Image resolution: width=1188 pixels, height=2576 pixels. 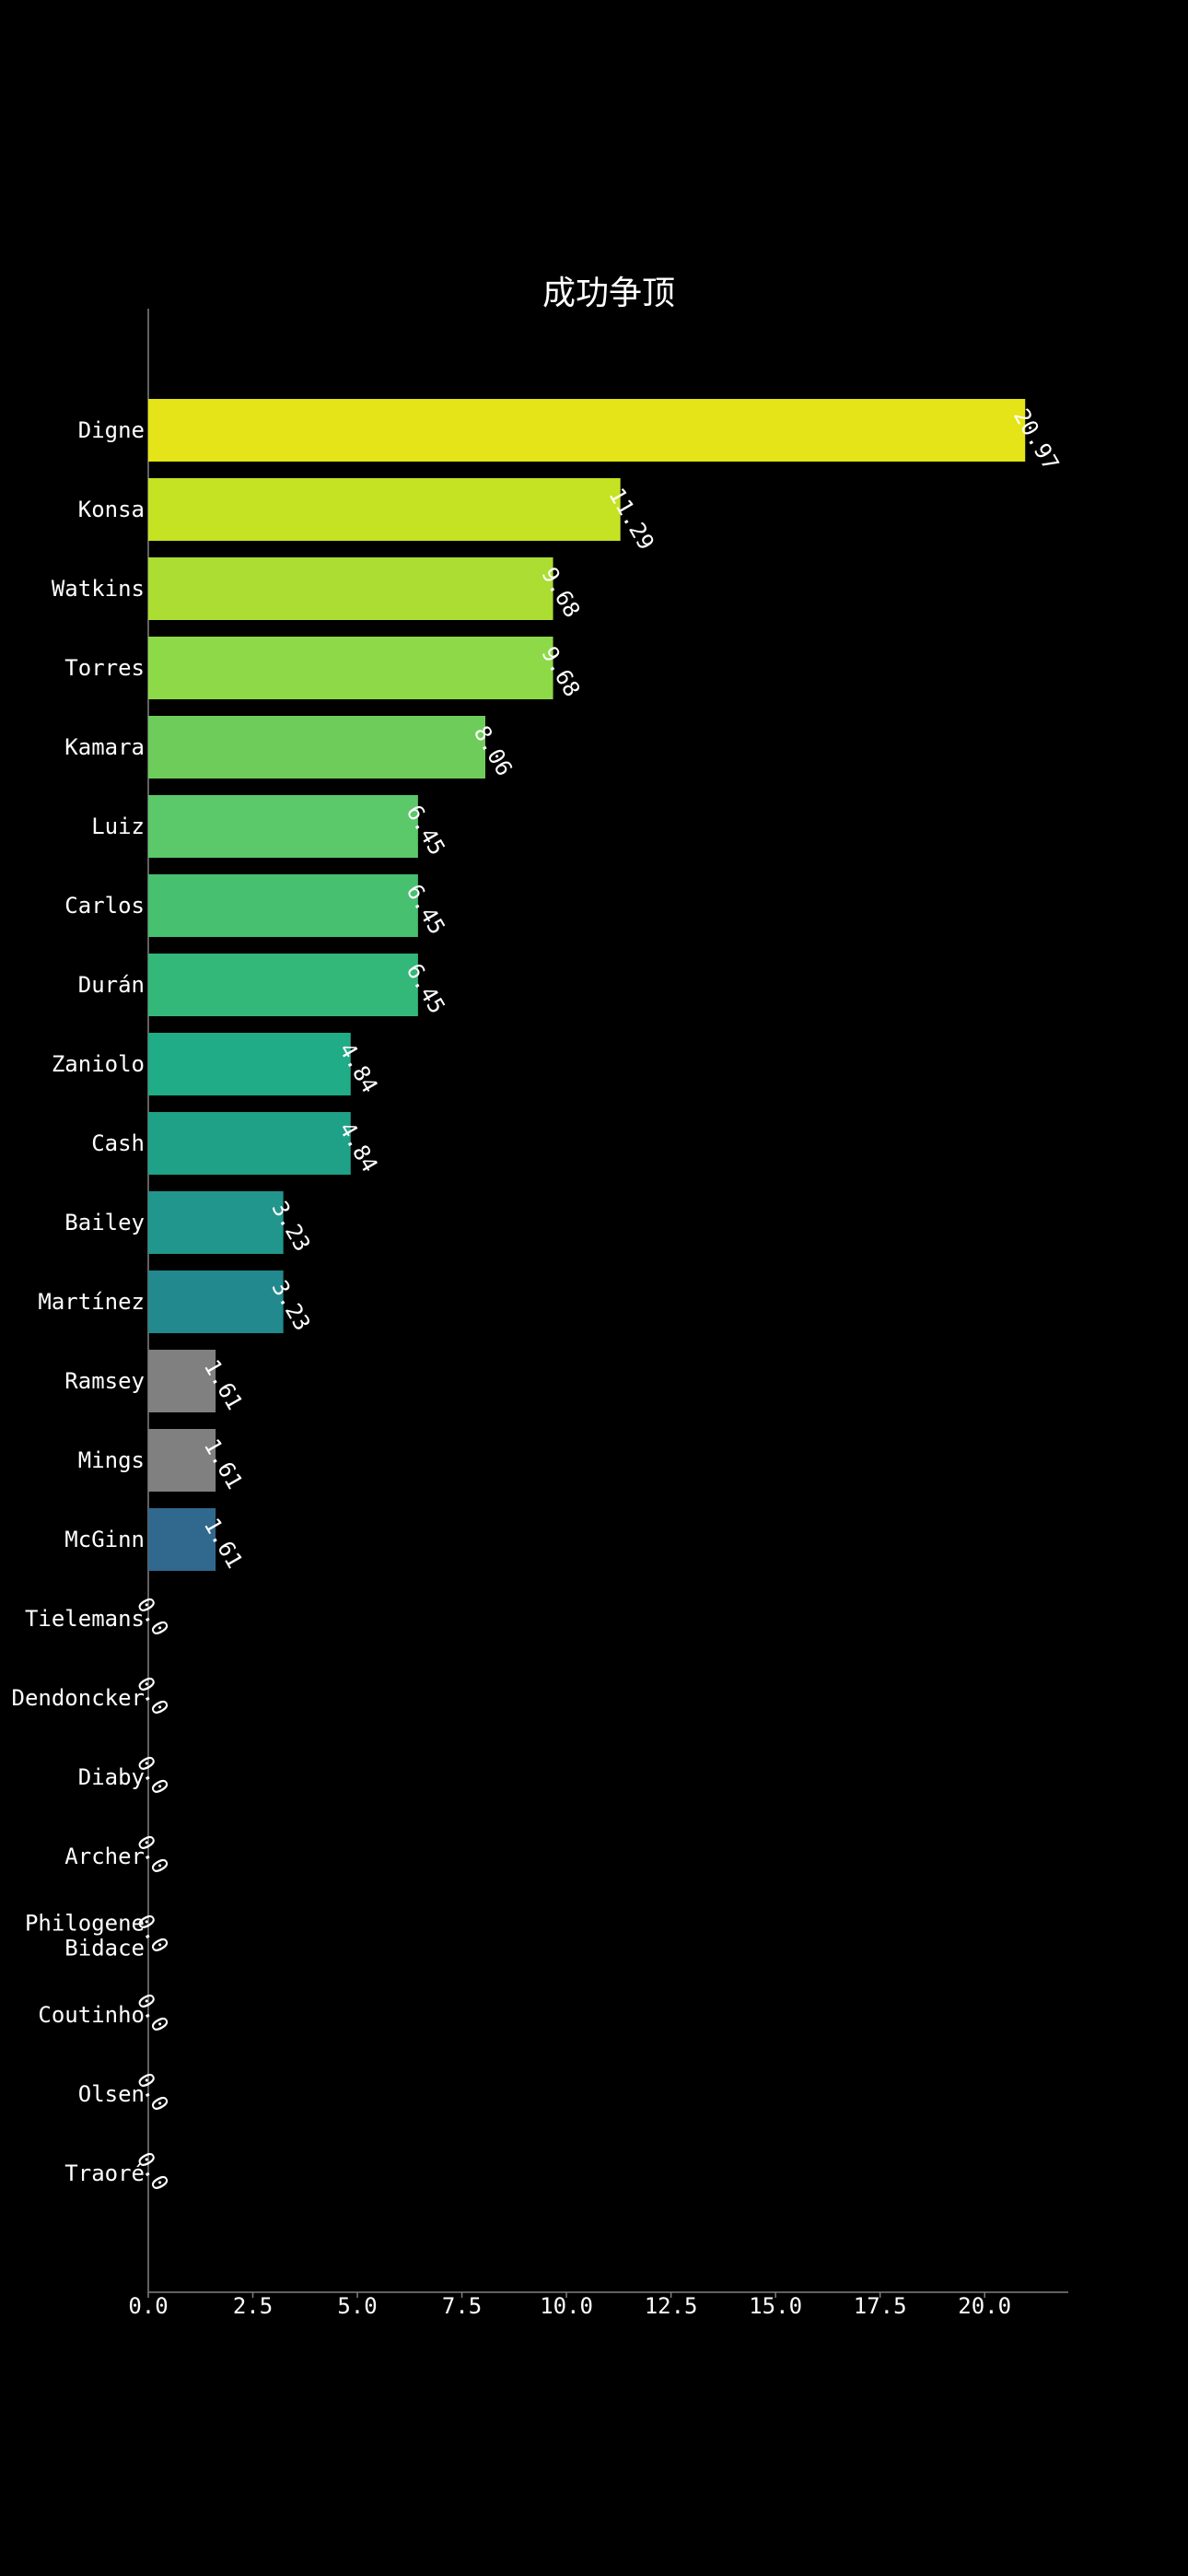 I want to click on category-label: Olsen, so click(x=111, y=2094).